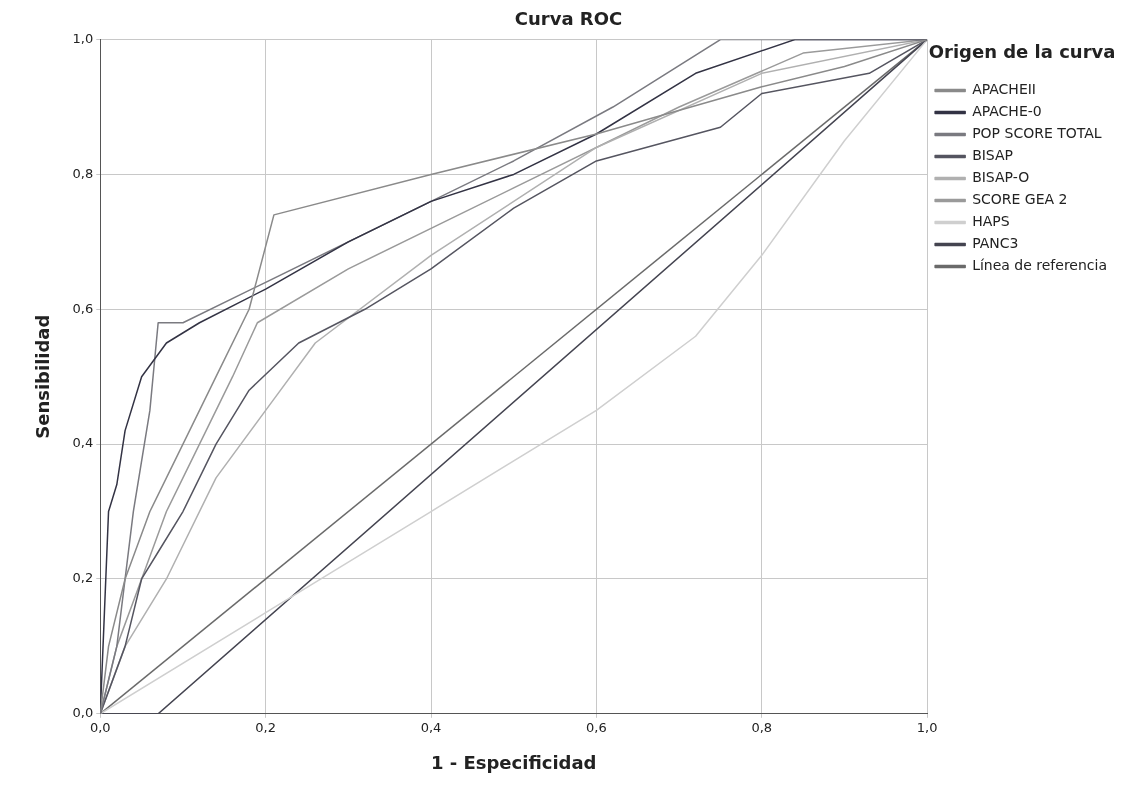 This screenshot has width=1137, height=809. Describe the element at coordinates (762, 727) in the screenshot. I see `x-tick-label: 0,8` at that location.